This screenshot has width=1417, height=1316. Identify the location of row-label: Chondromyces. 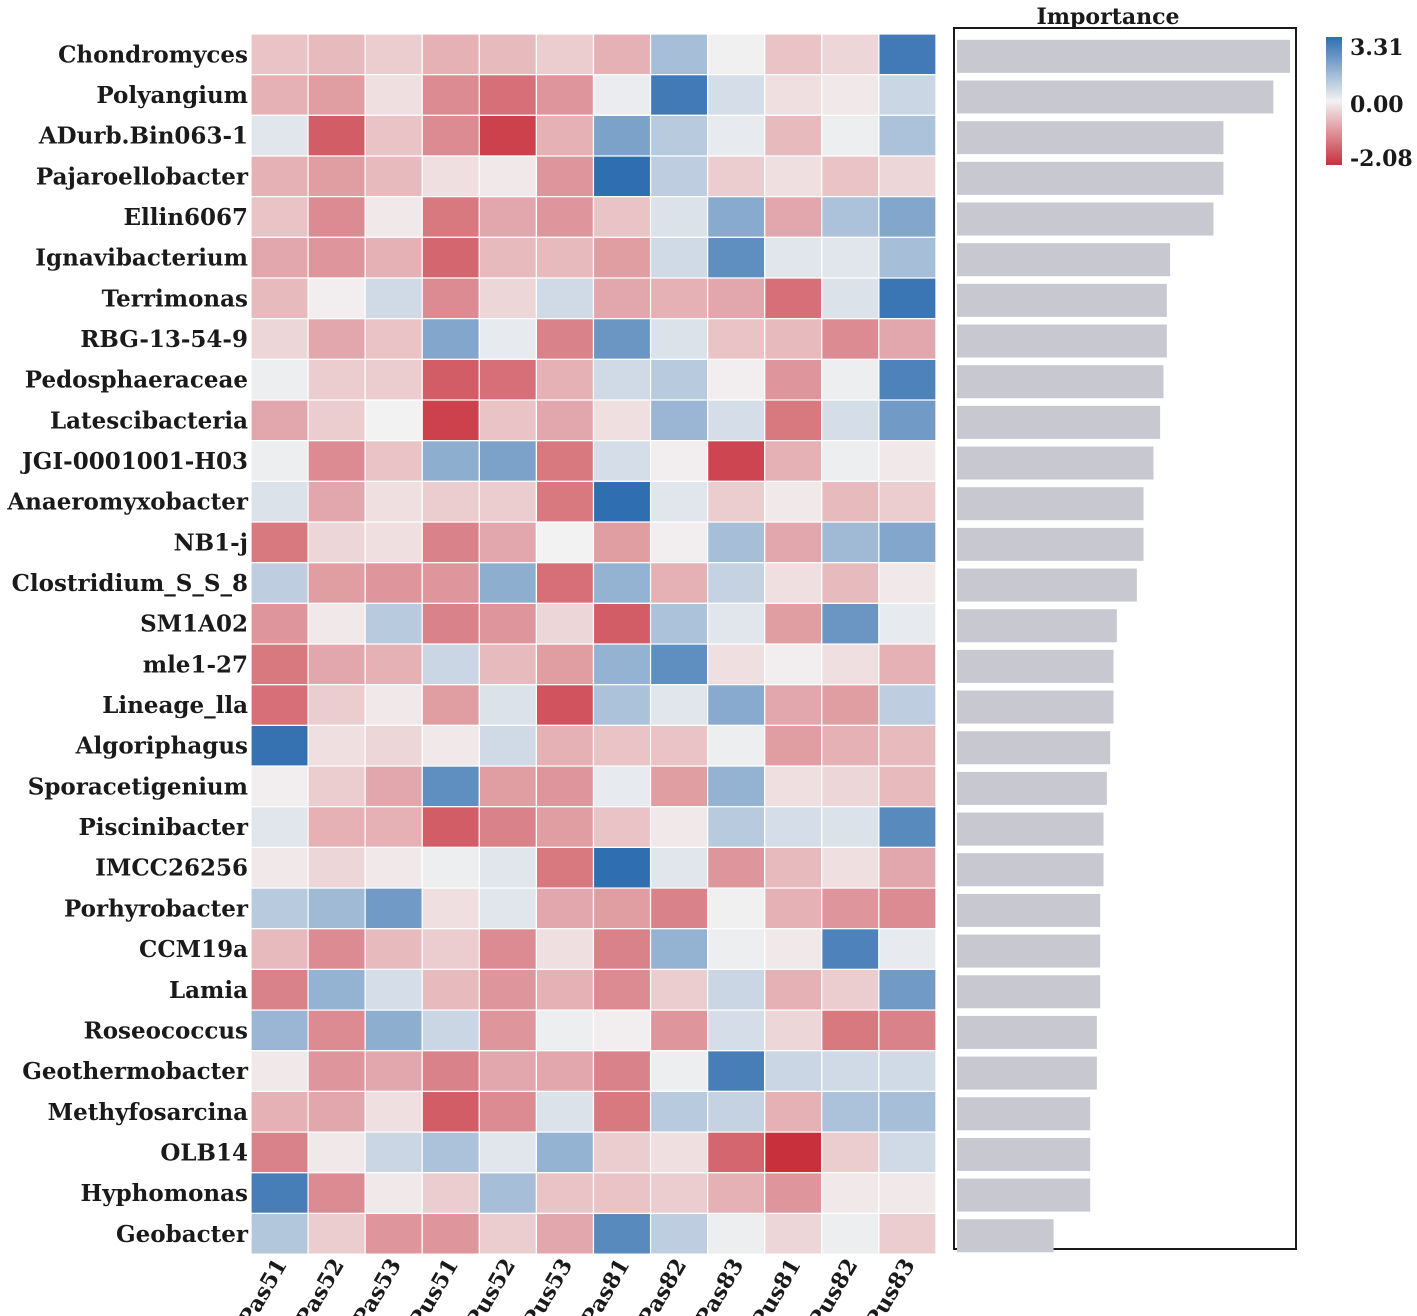
(153, 54).